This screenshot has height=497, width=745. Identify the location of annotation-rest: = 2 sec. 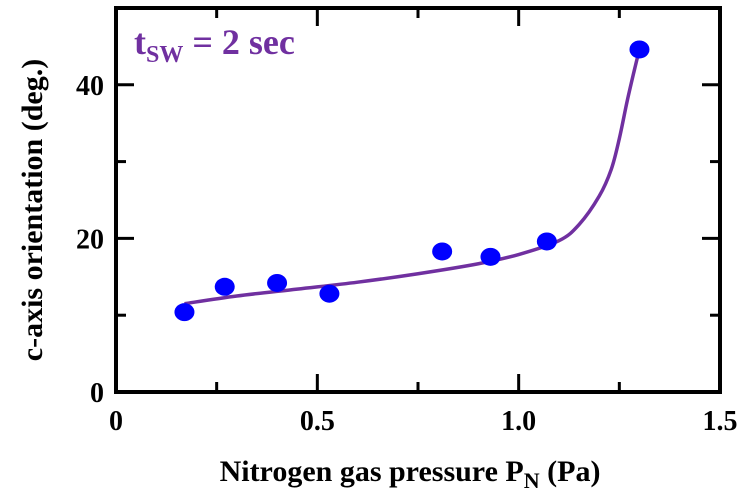
(239, 42).